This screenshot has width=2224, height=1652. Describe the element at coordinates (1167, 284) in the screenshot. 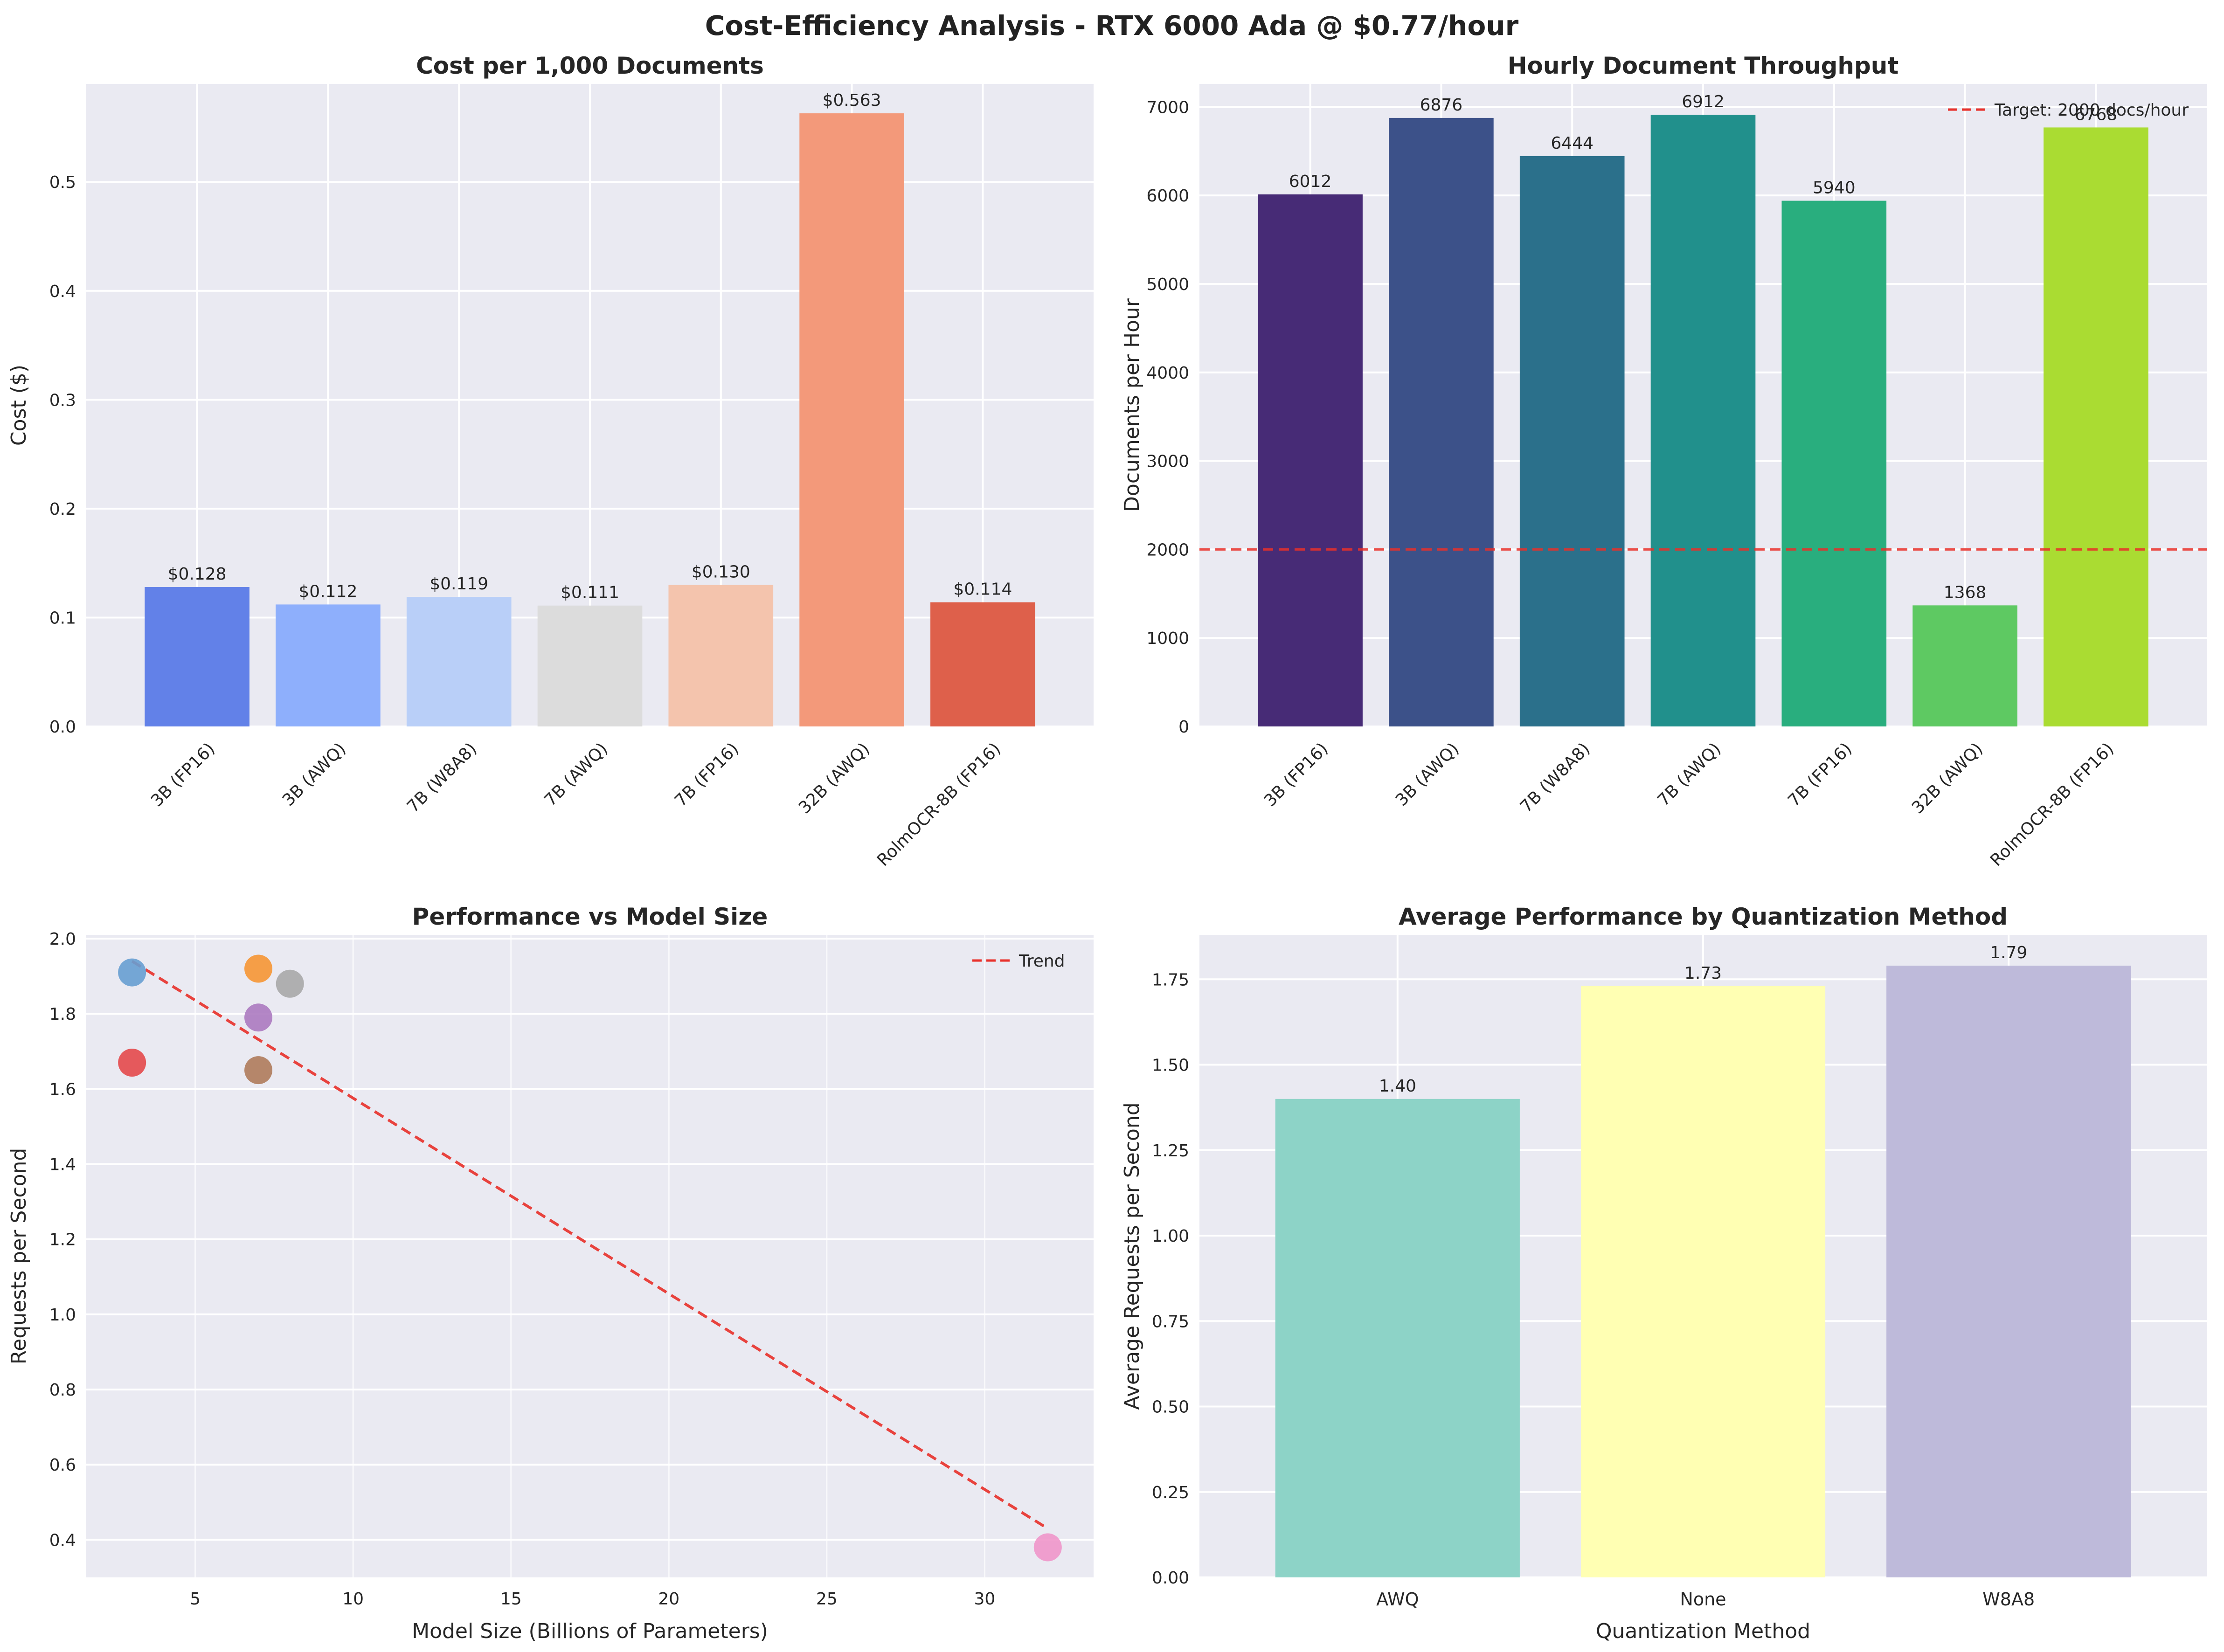

I see `y-tick-label: 5000` at that location.